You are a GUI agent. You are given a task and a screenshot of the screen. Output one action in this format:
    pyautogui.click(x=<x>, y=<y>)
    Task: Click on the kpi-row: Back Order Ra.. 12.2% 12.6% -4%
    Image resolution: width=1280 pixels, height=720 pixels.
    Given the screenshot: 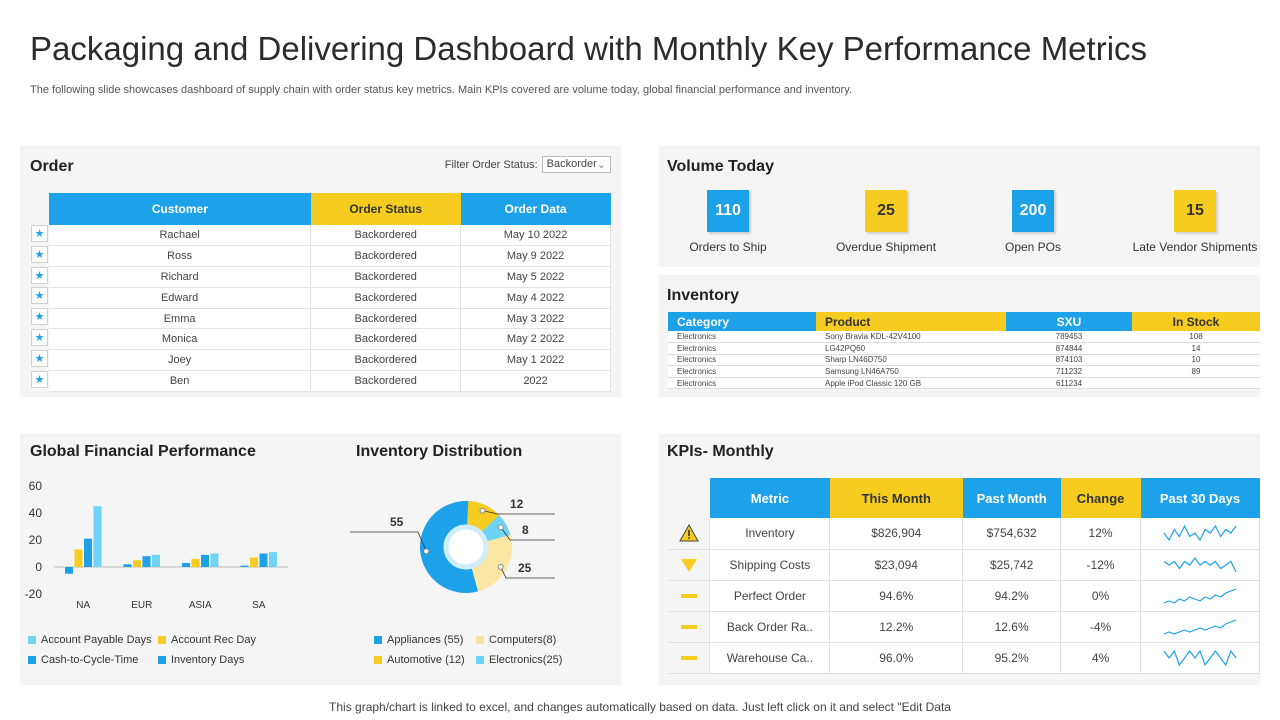 What is the action you would take?
    pyautogui.click(x=964, y=627)
    